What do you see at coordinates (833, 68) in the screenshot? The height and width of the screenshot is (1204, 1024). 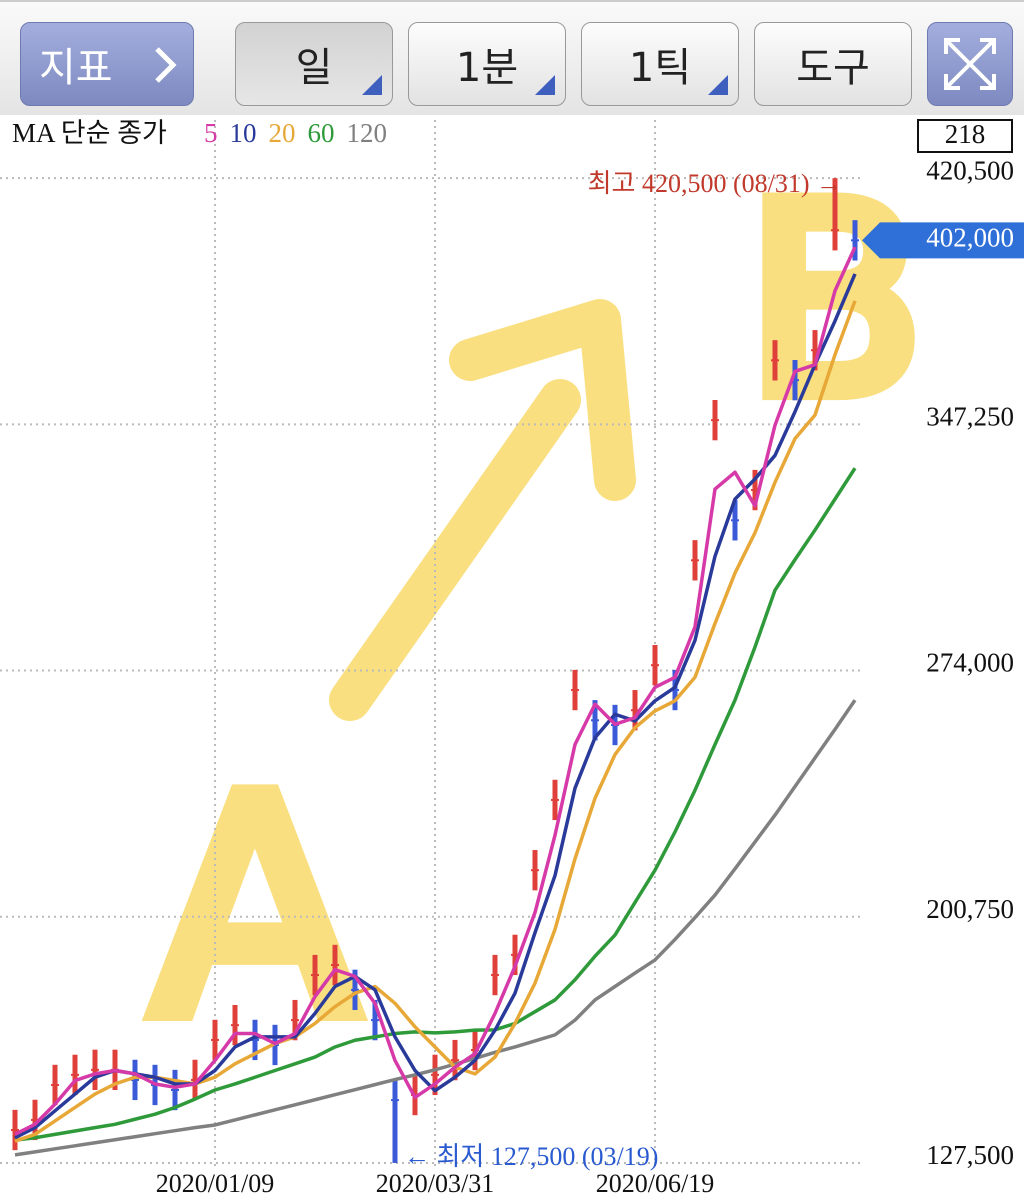 I see `button-label: 도구` at bounding box center [833, 68].